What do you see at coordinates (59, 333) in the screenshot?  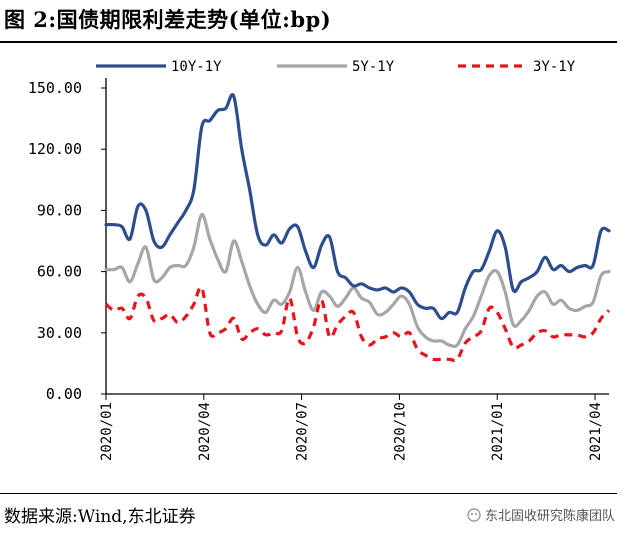 I see `y-tick-label: 30.00` at bounding box center [59, 333].